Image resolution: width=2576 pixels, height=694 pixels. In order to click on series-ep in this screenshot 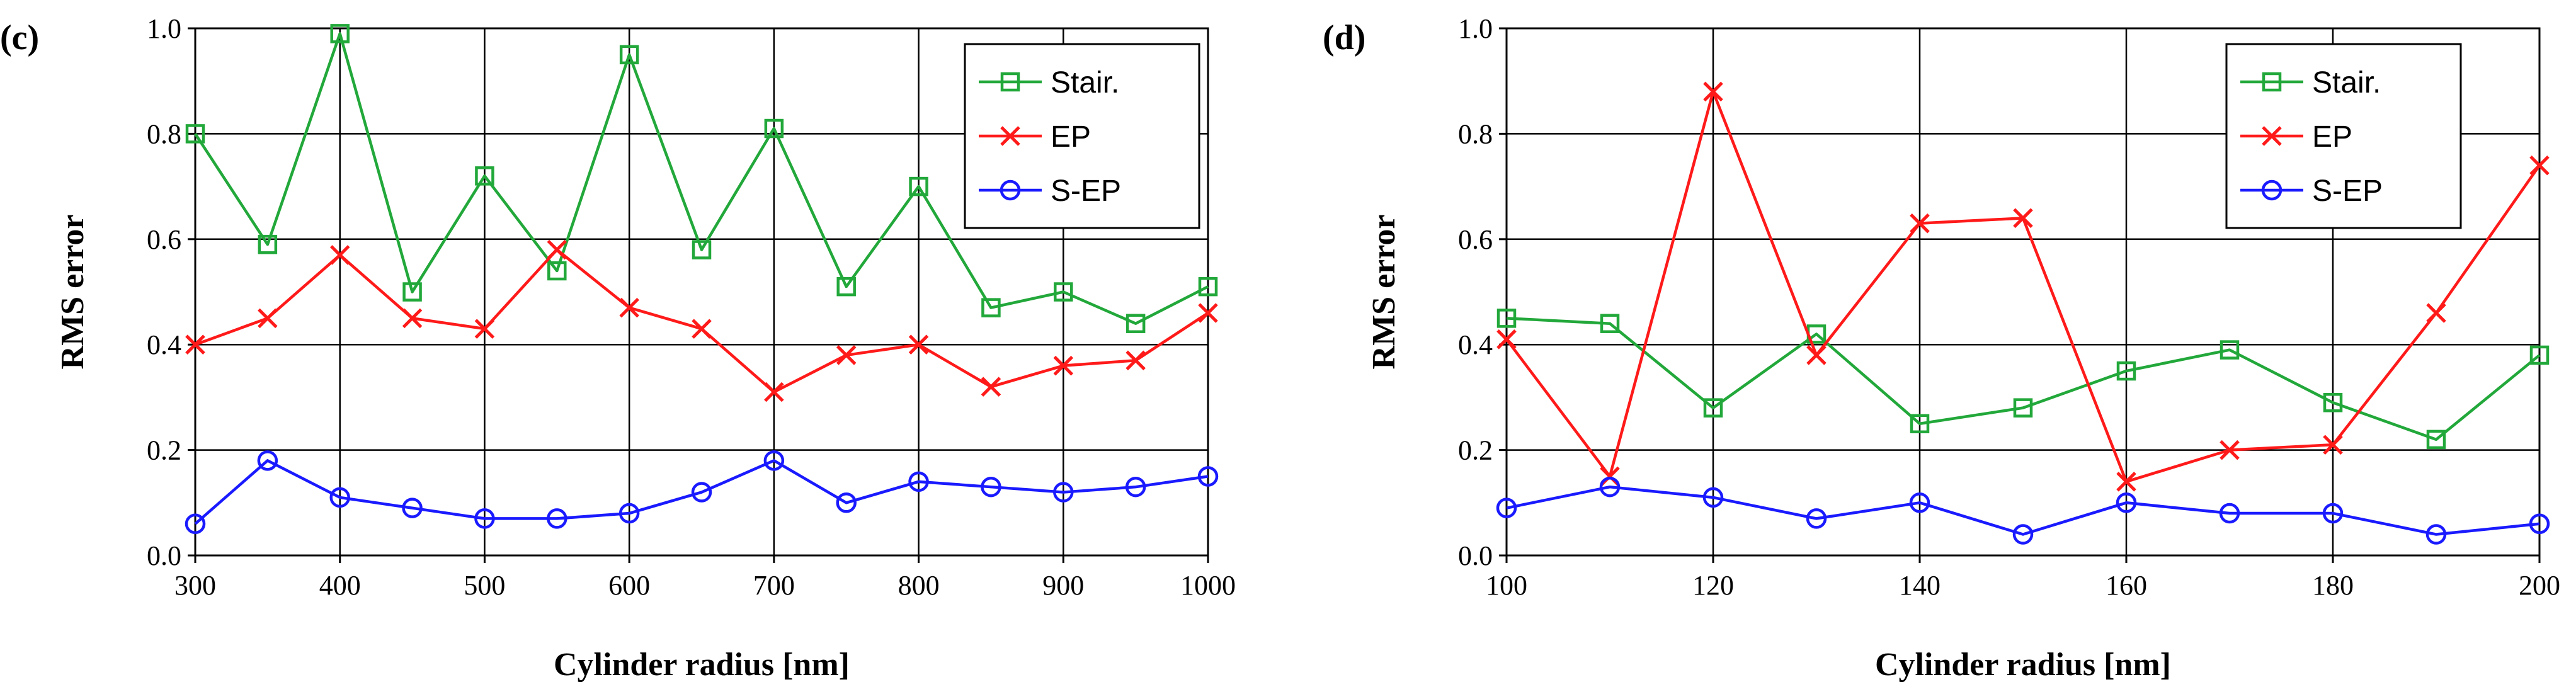, I will do `click(701, 320)`.